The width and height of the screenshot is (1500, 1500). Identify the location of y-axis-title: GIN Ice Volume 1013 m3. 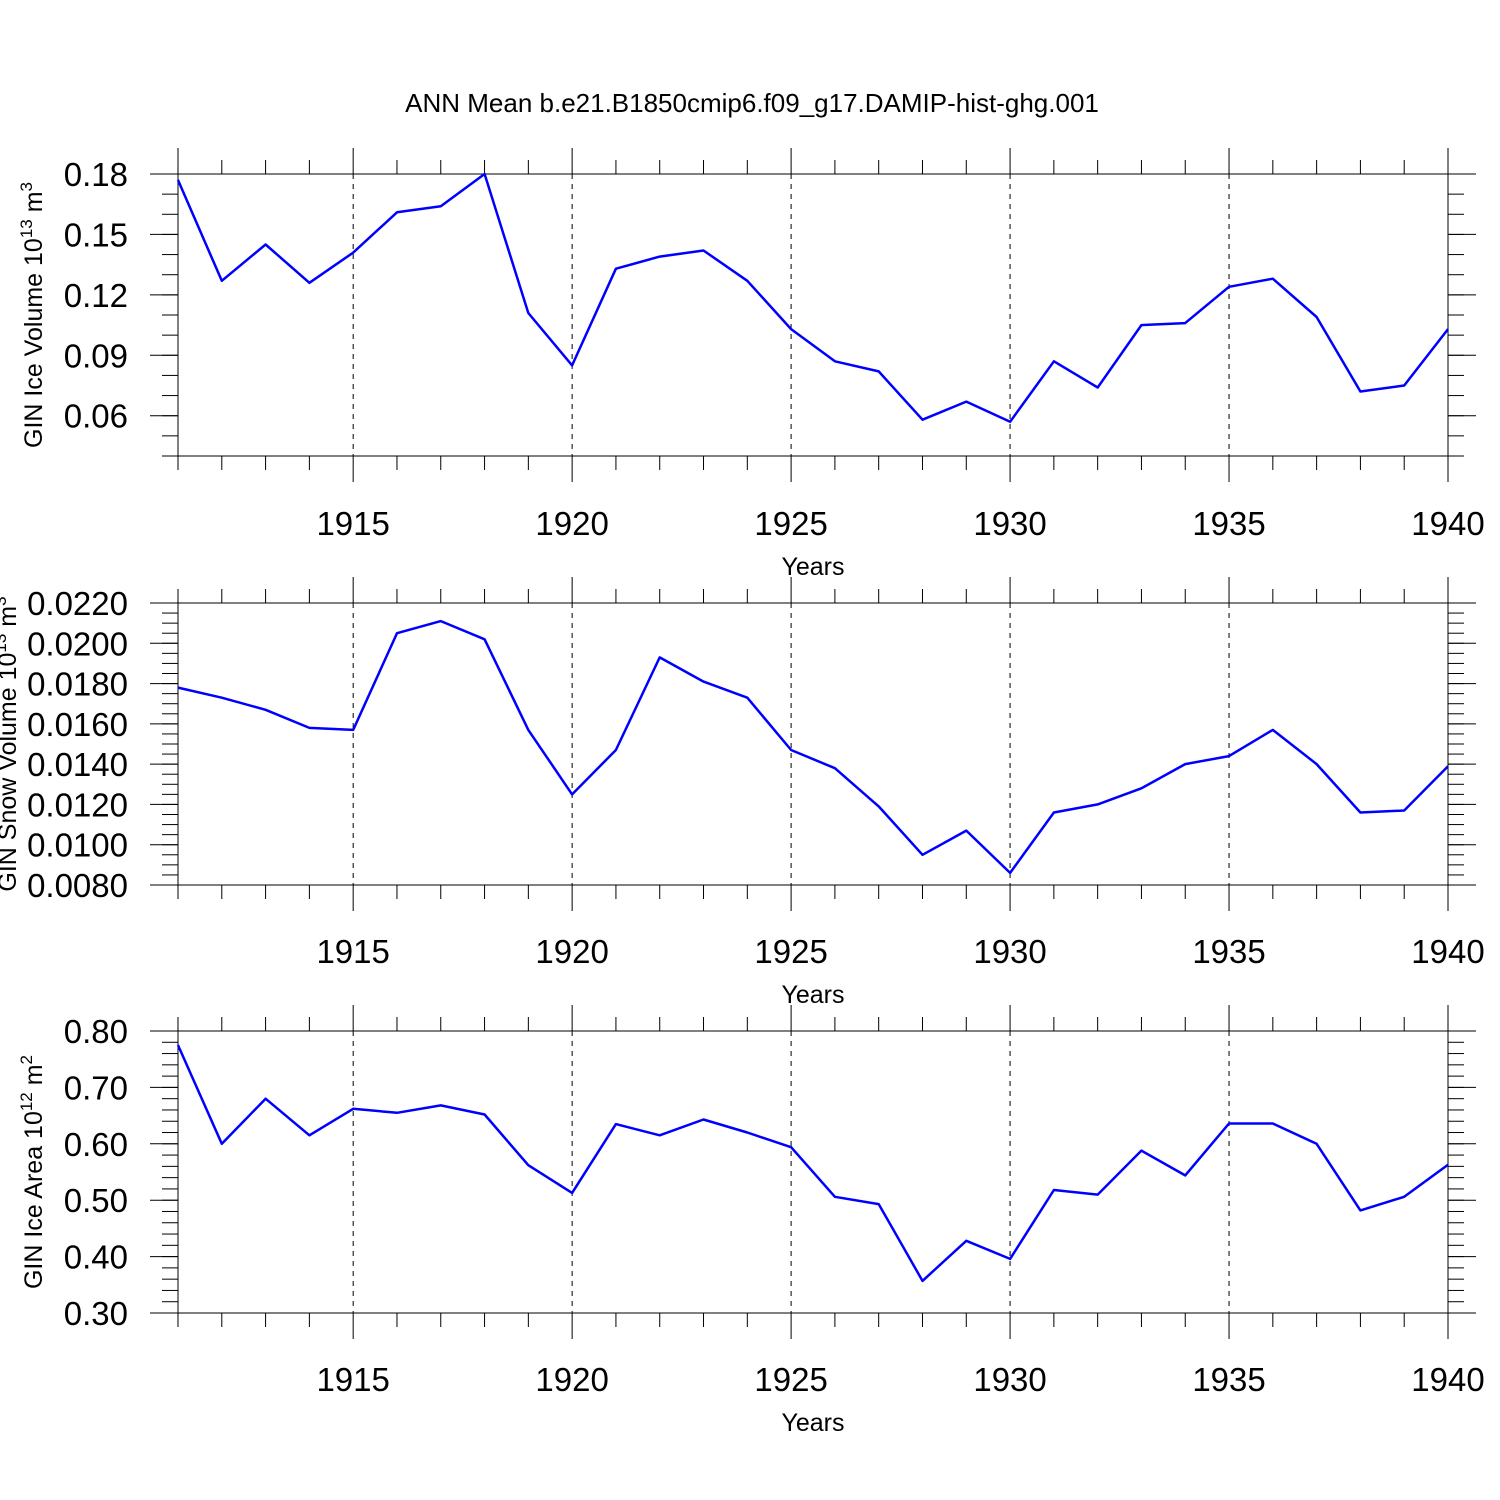
(32, 315).